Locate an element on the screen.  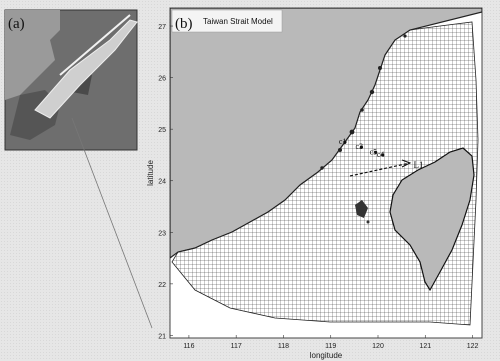
y-tick-label: 21 is located at coordinates (162, 336).